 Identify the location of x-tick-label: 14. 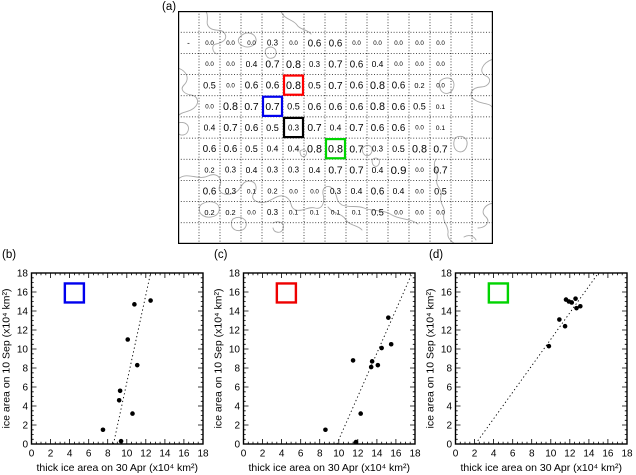
(165, 454).